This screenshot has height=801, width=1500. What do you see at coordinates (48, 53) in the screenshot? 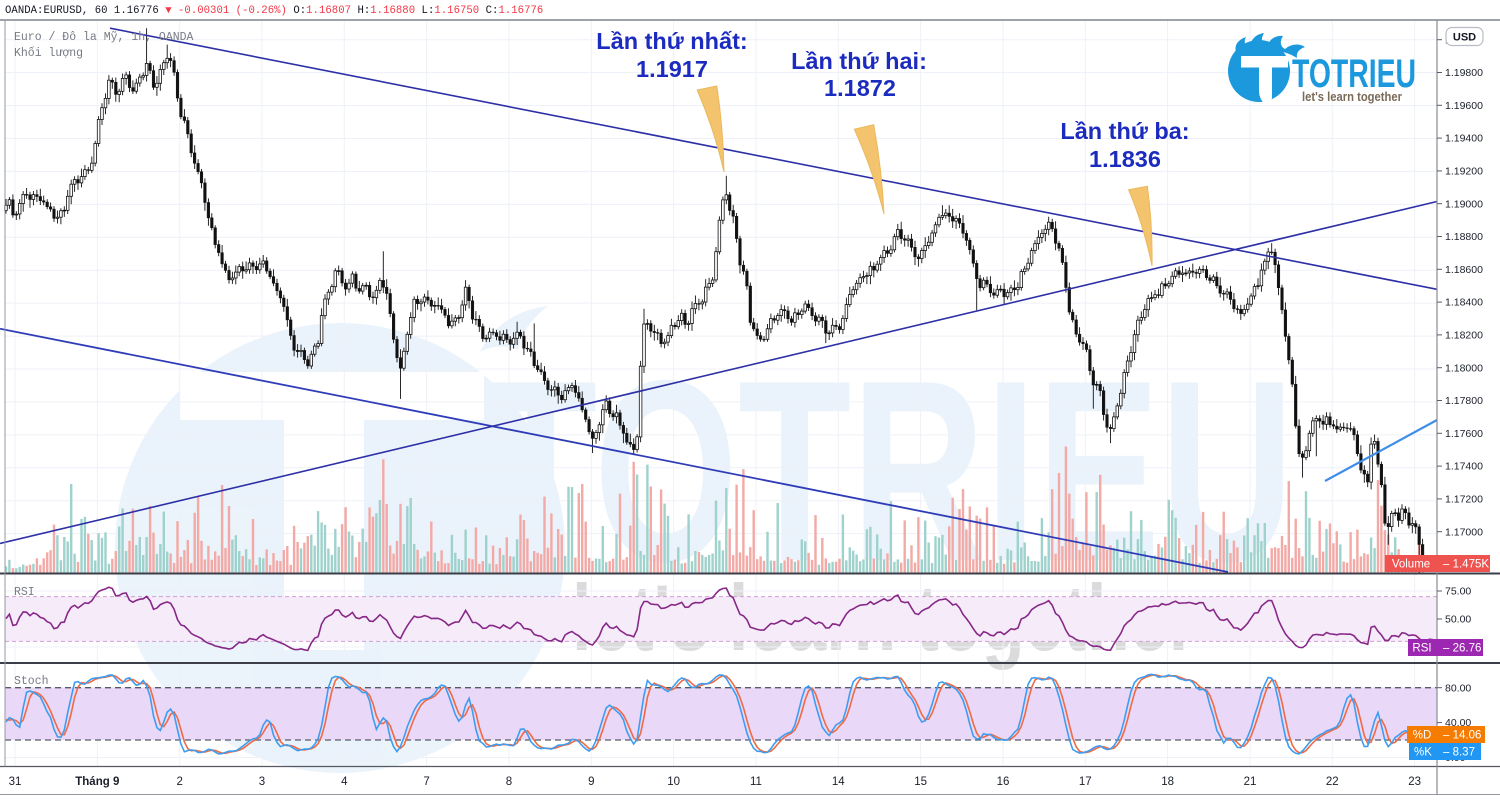
I see `svg-text: Khối lượng` at bounding box center [48, 53].